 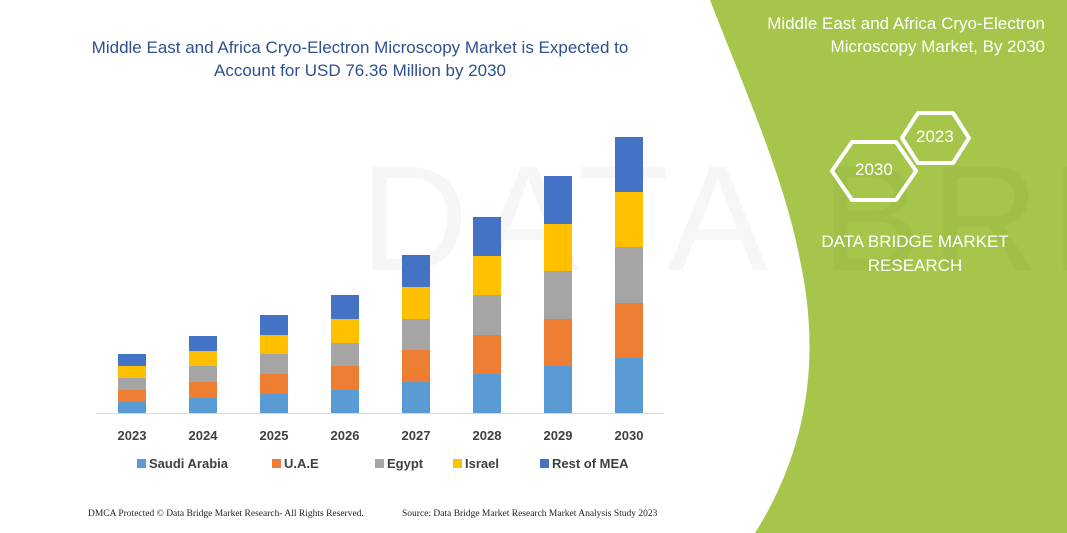 I want to click on bar-u-a-e-2028, so click(x=487, y=354).